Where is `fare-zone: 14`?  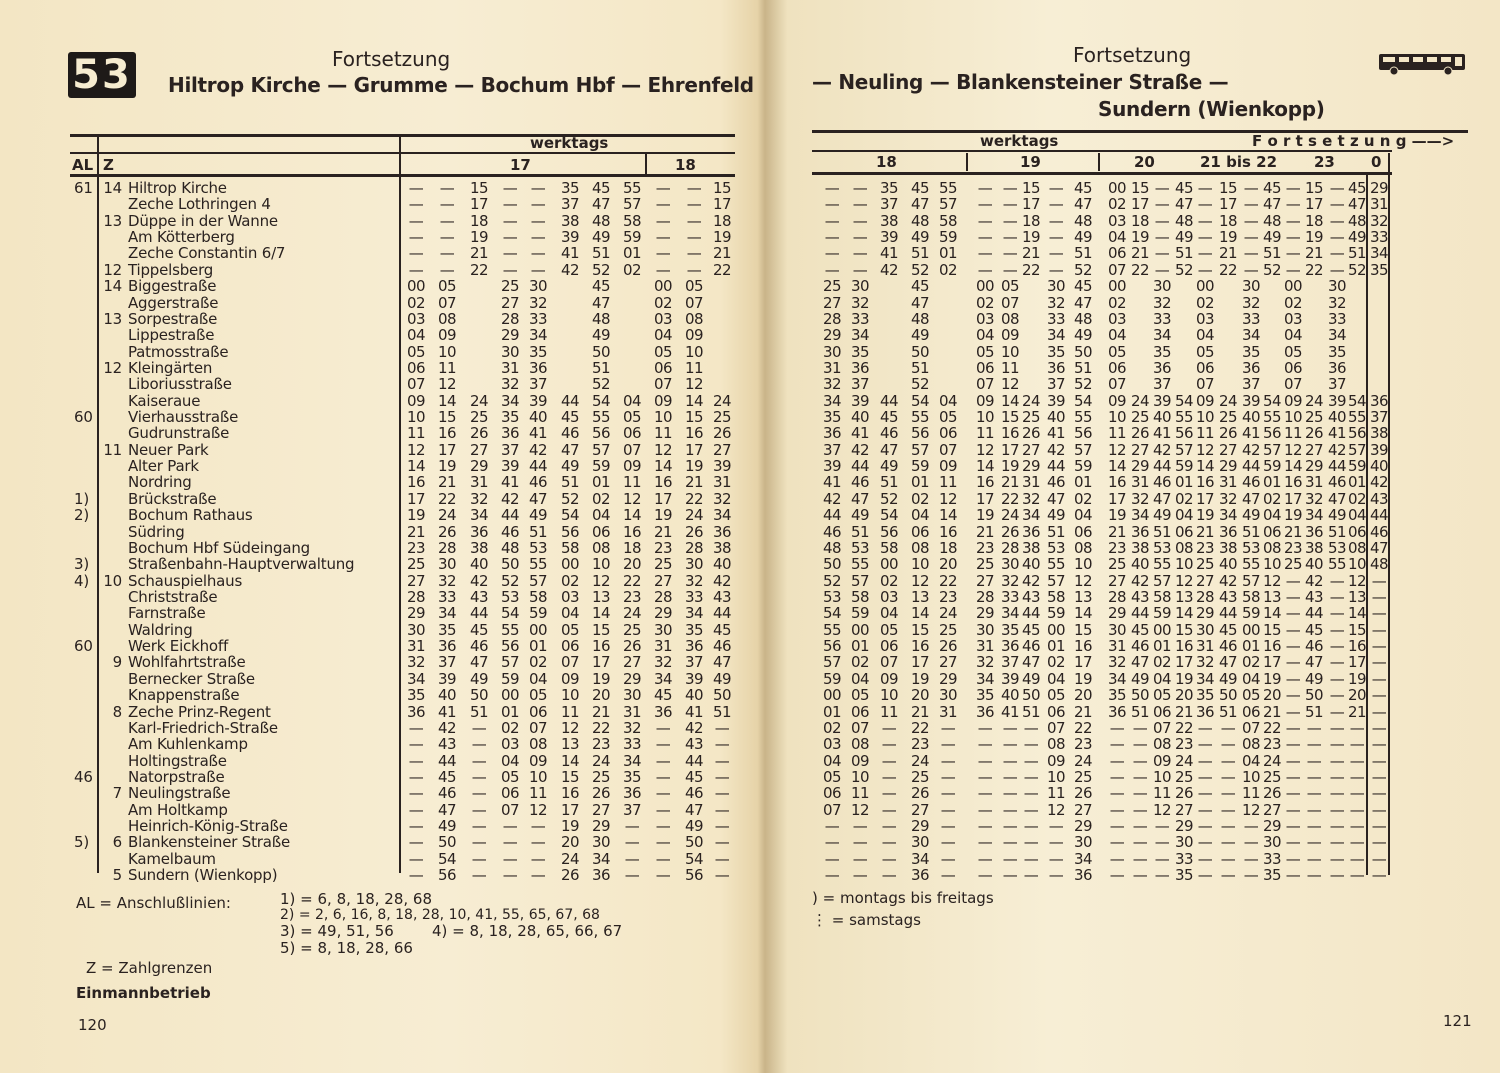
fare-zone: 14 is located at coordinates (112, 286).